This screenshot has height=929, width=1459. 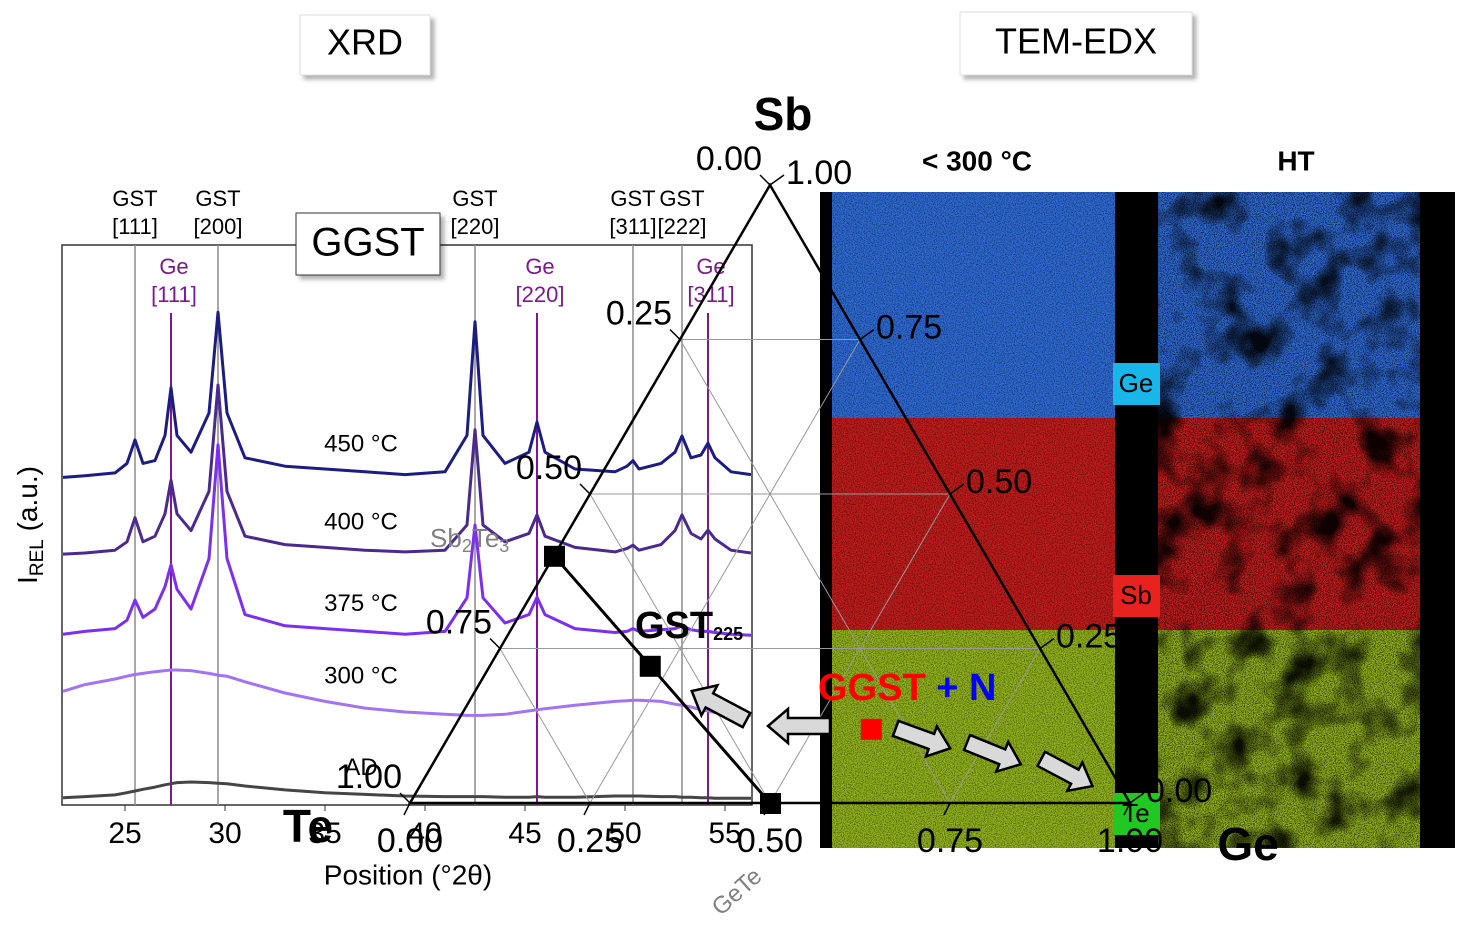 I want to click on reference-label: [222], so click(x=682, y=226).